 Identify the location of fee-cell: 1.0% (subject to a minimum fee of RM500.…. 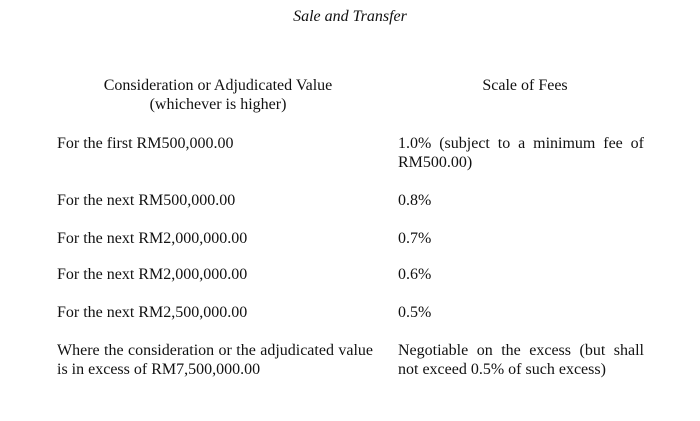
(521, 153).